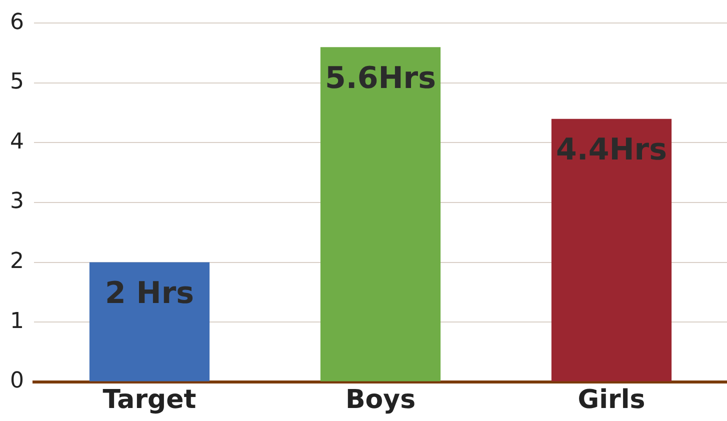  Describe the element at coordinates (17, 141) in the screenshot. I see `y-tick-label: 4` at that location.